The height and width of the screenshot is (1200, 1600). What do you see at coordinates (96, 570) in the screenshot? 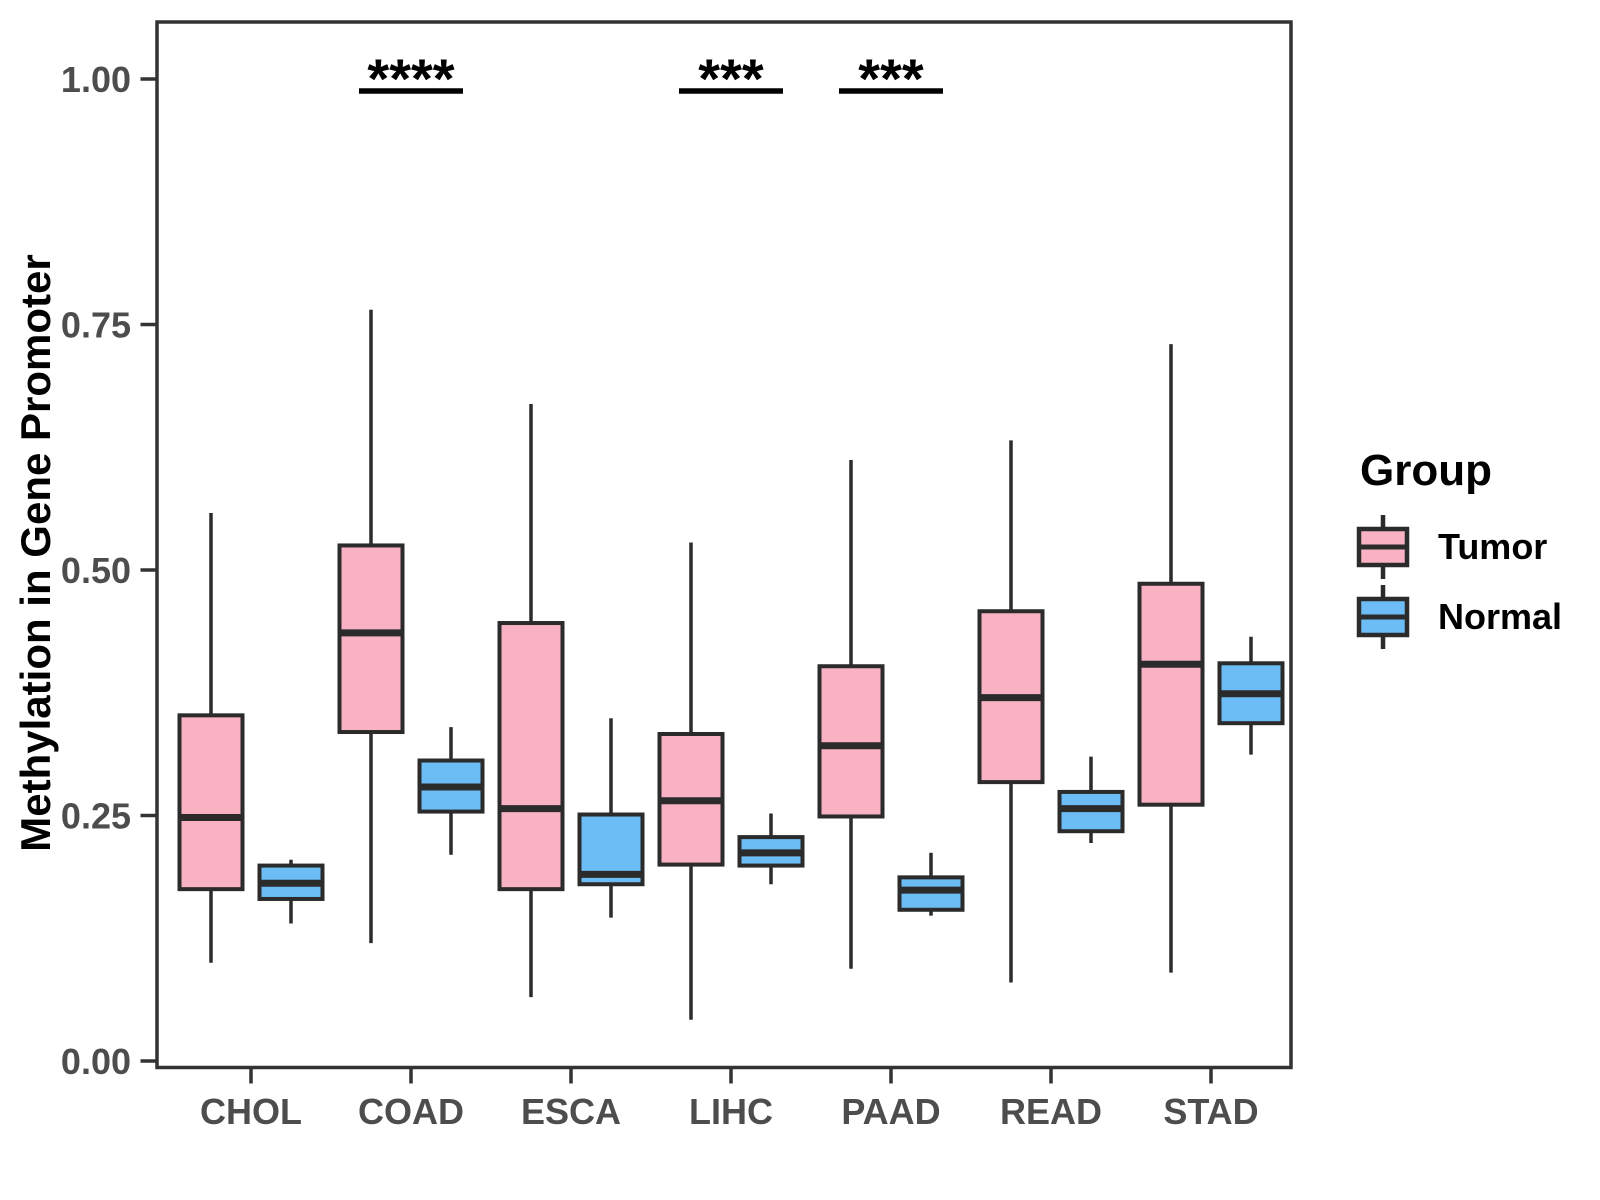
I see `y-tick-label: 0.50` at bounding box center [96, 570].